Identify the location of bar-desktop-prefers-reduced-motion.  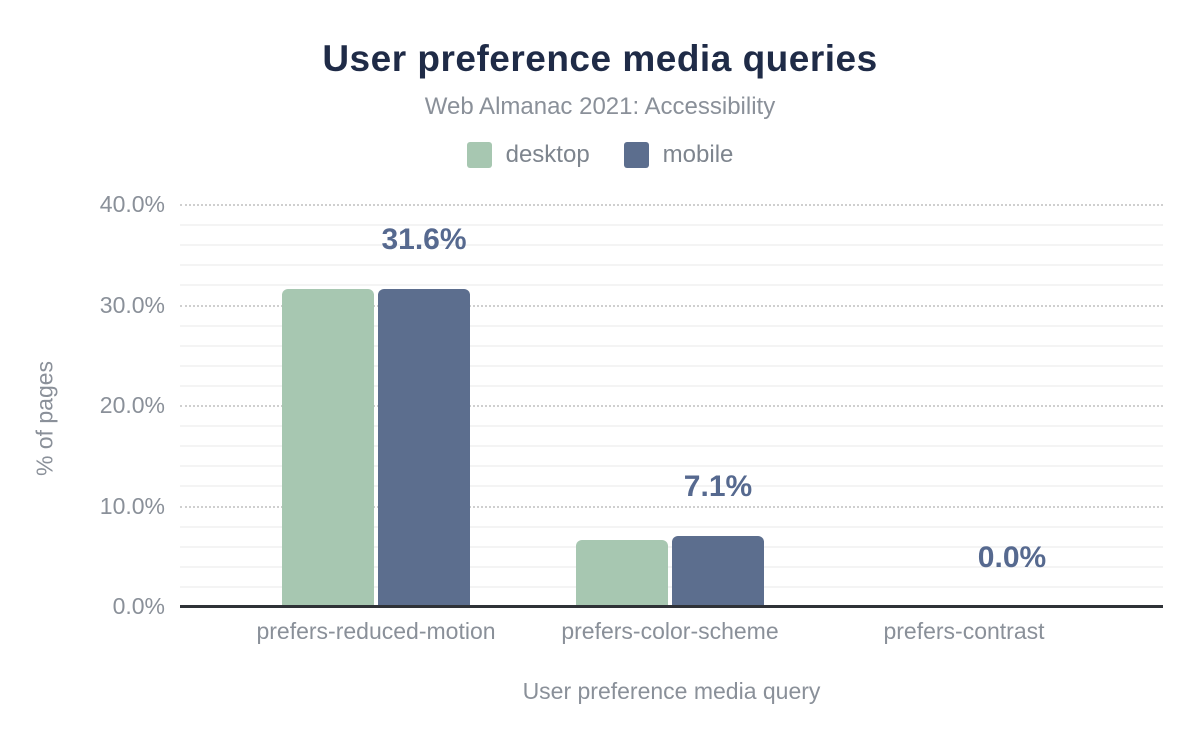
(328, 448).